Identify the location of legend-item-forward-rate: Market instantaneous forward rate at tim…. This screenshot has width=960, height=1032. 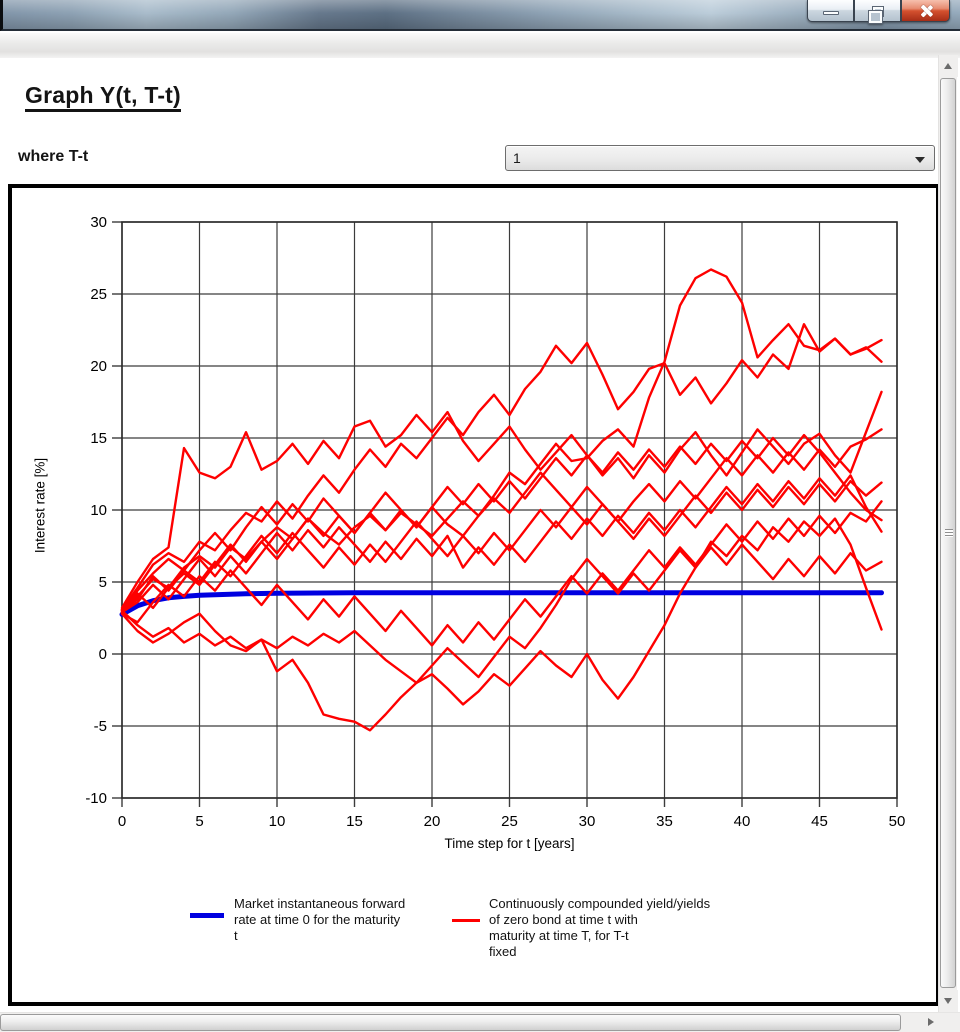
(297, 920).